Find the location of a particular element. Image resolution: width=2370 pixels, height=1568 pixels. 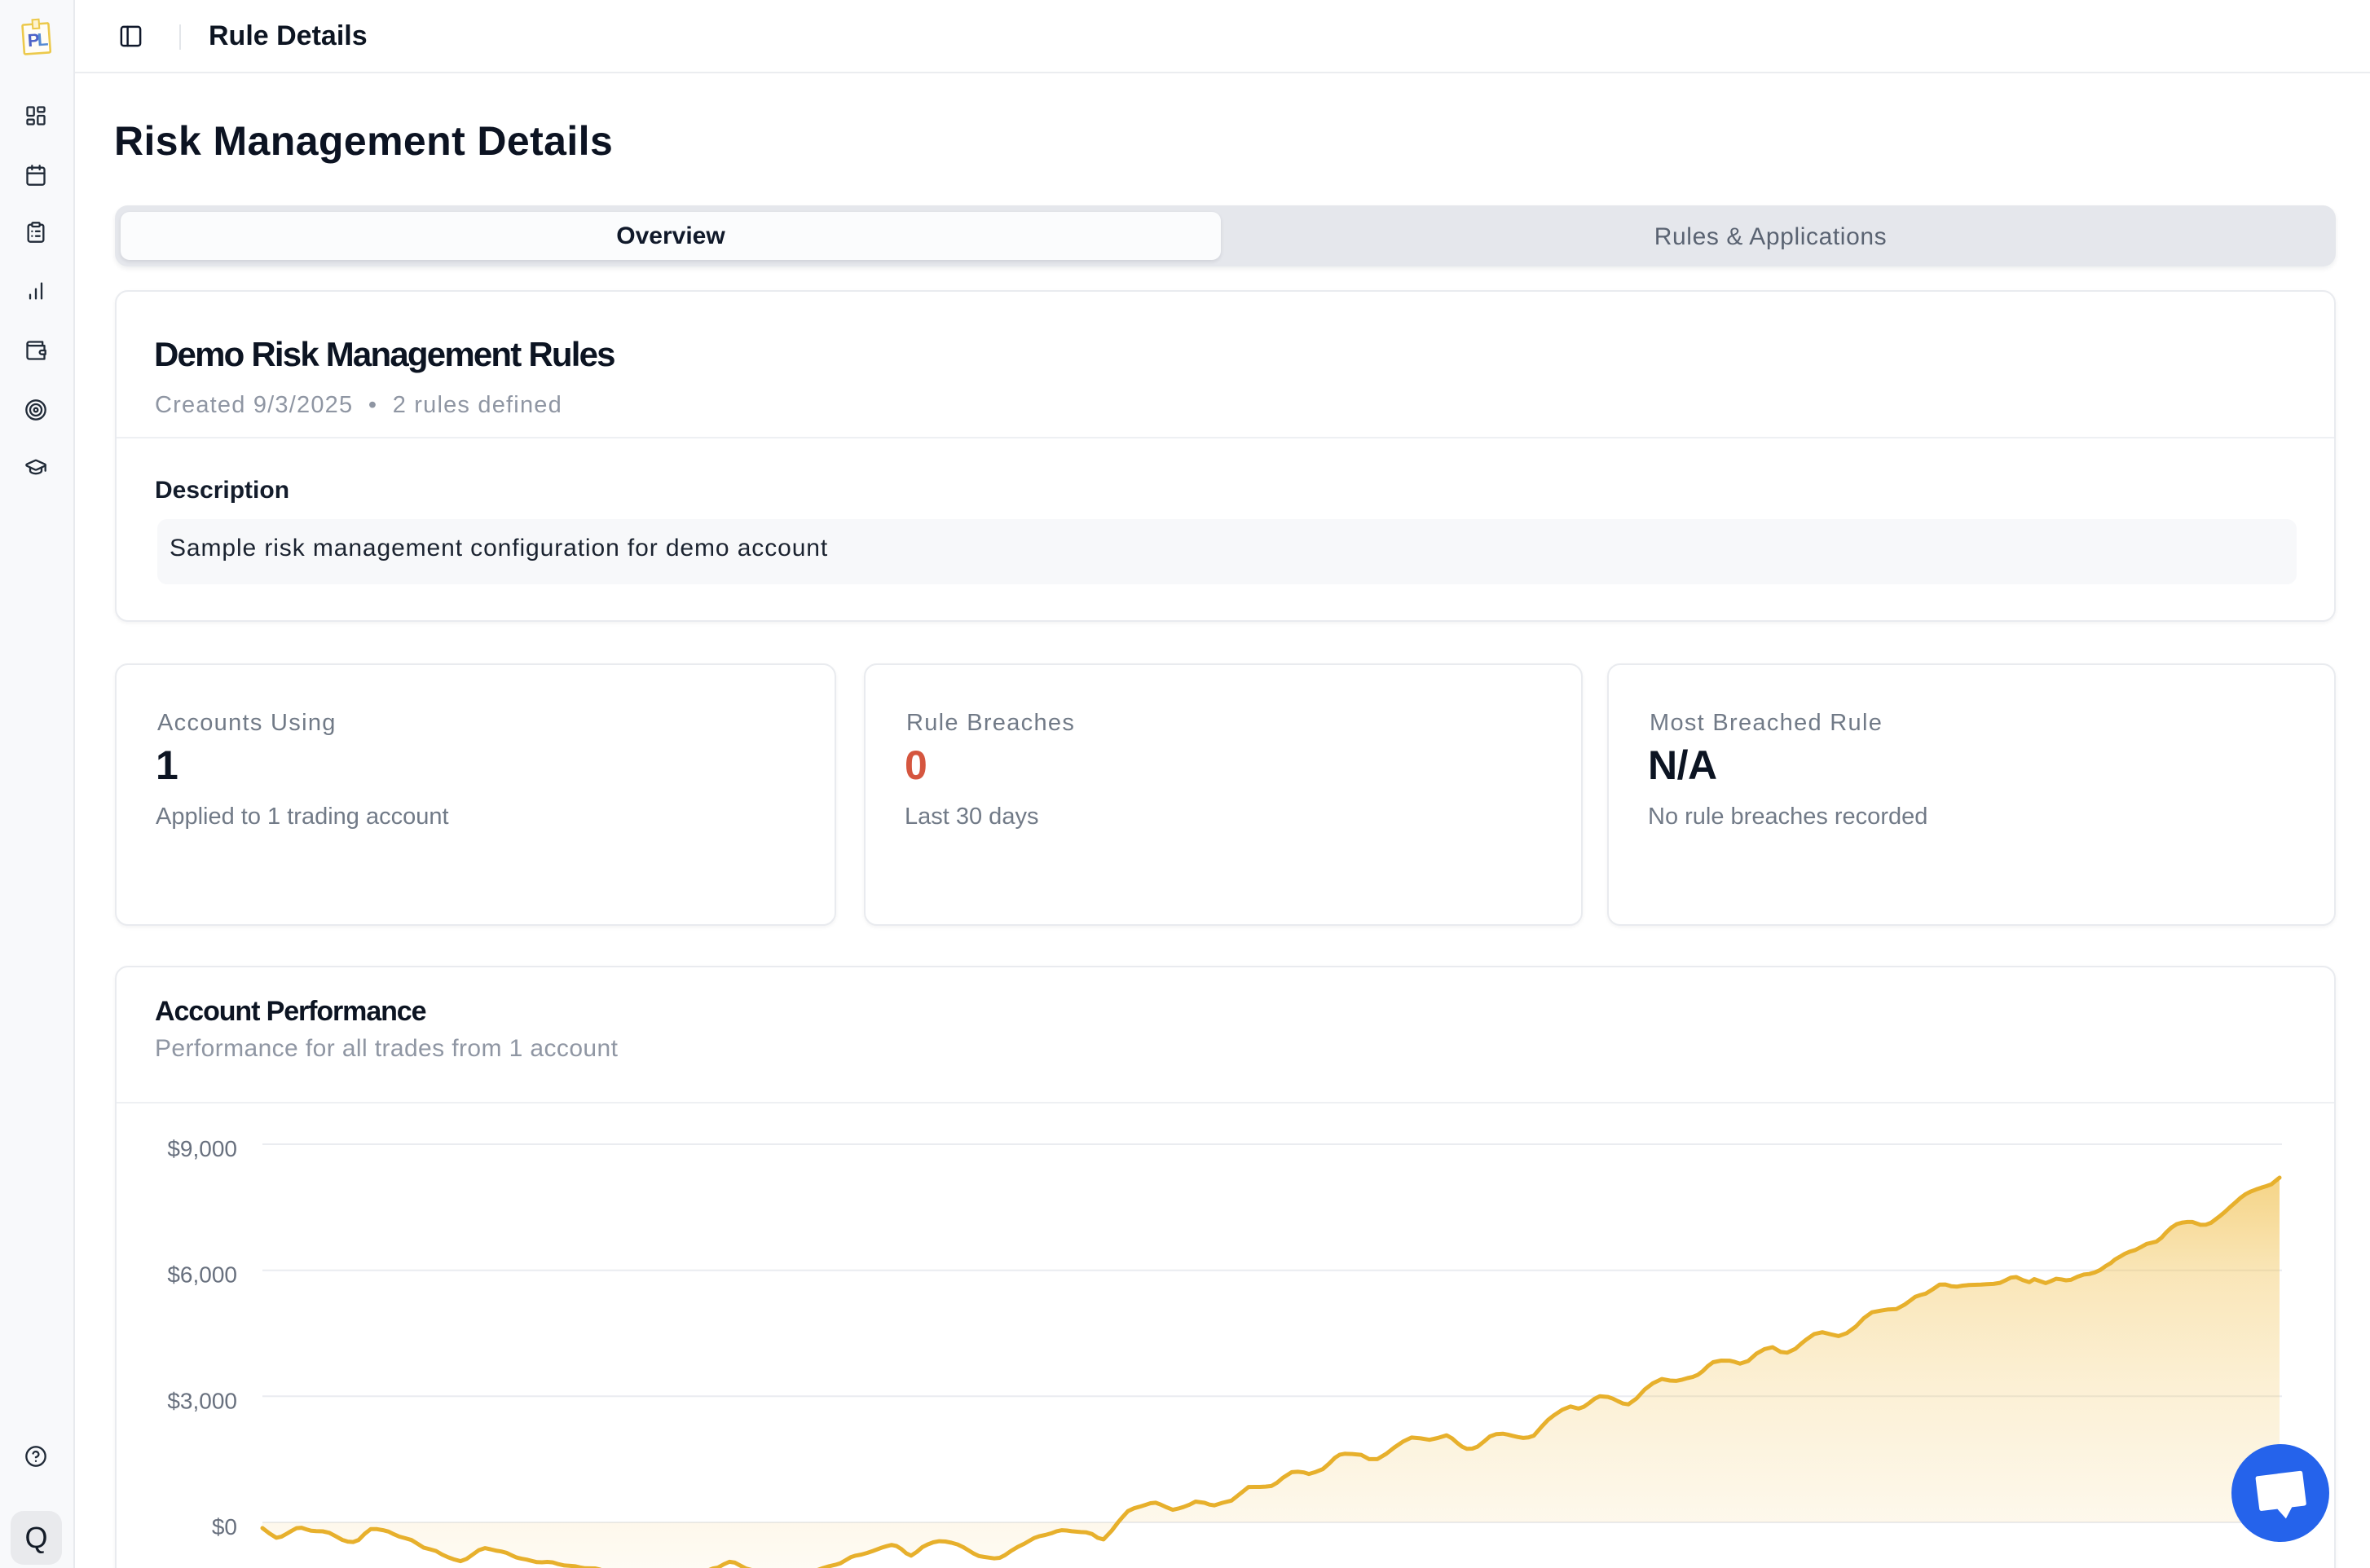

svg-text: $0 is located at coordinates (224, 1526).